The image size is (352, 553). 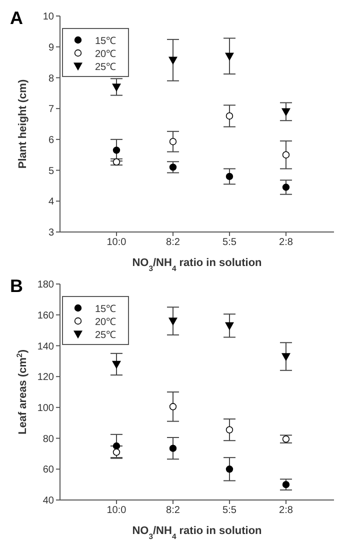 What do you see at coordinates (48, 470) in the screenshot?
I see `y-tick-label: 60` at bounding box center [48, 470].